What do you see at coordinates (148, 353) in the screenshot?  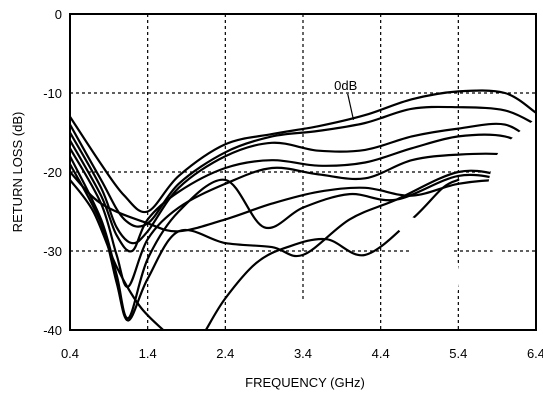 I see `x-tick-label: 1.4` at bounding box center [148, 353].